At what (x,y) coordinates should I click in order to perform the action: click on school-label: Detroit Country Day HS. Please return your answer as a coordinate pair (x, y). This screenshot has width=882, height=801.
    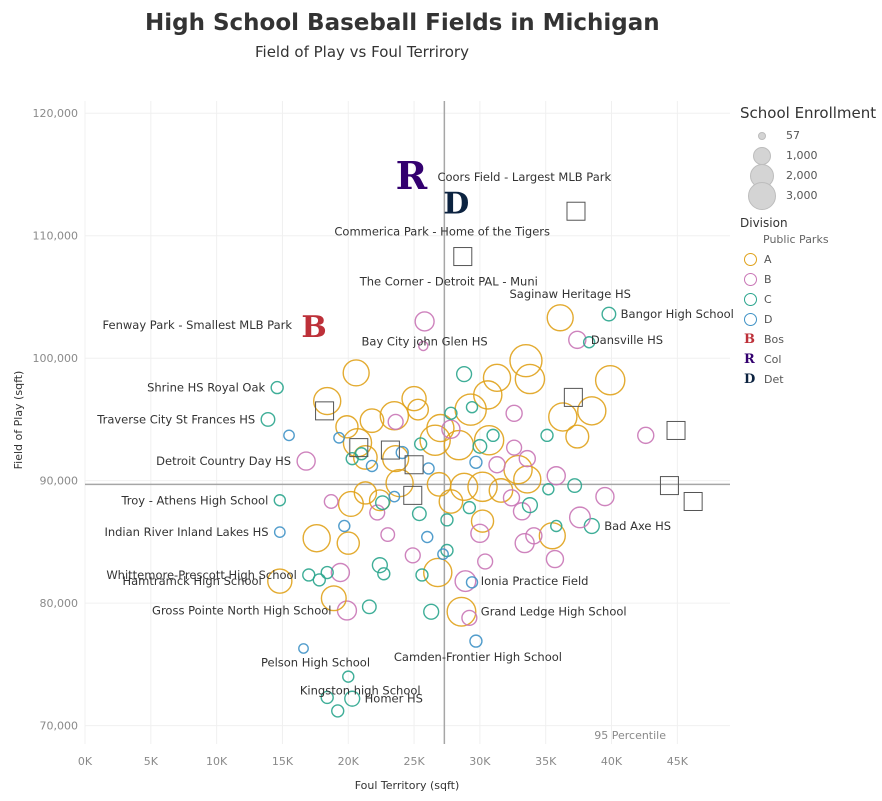
    Looking at the image, I should click on (223, 461).